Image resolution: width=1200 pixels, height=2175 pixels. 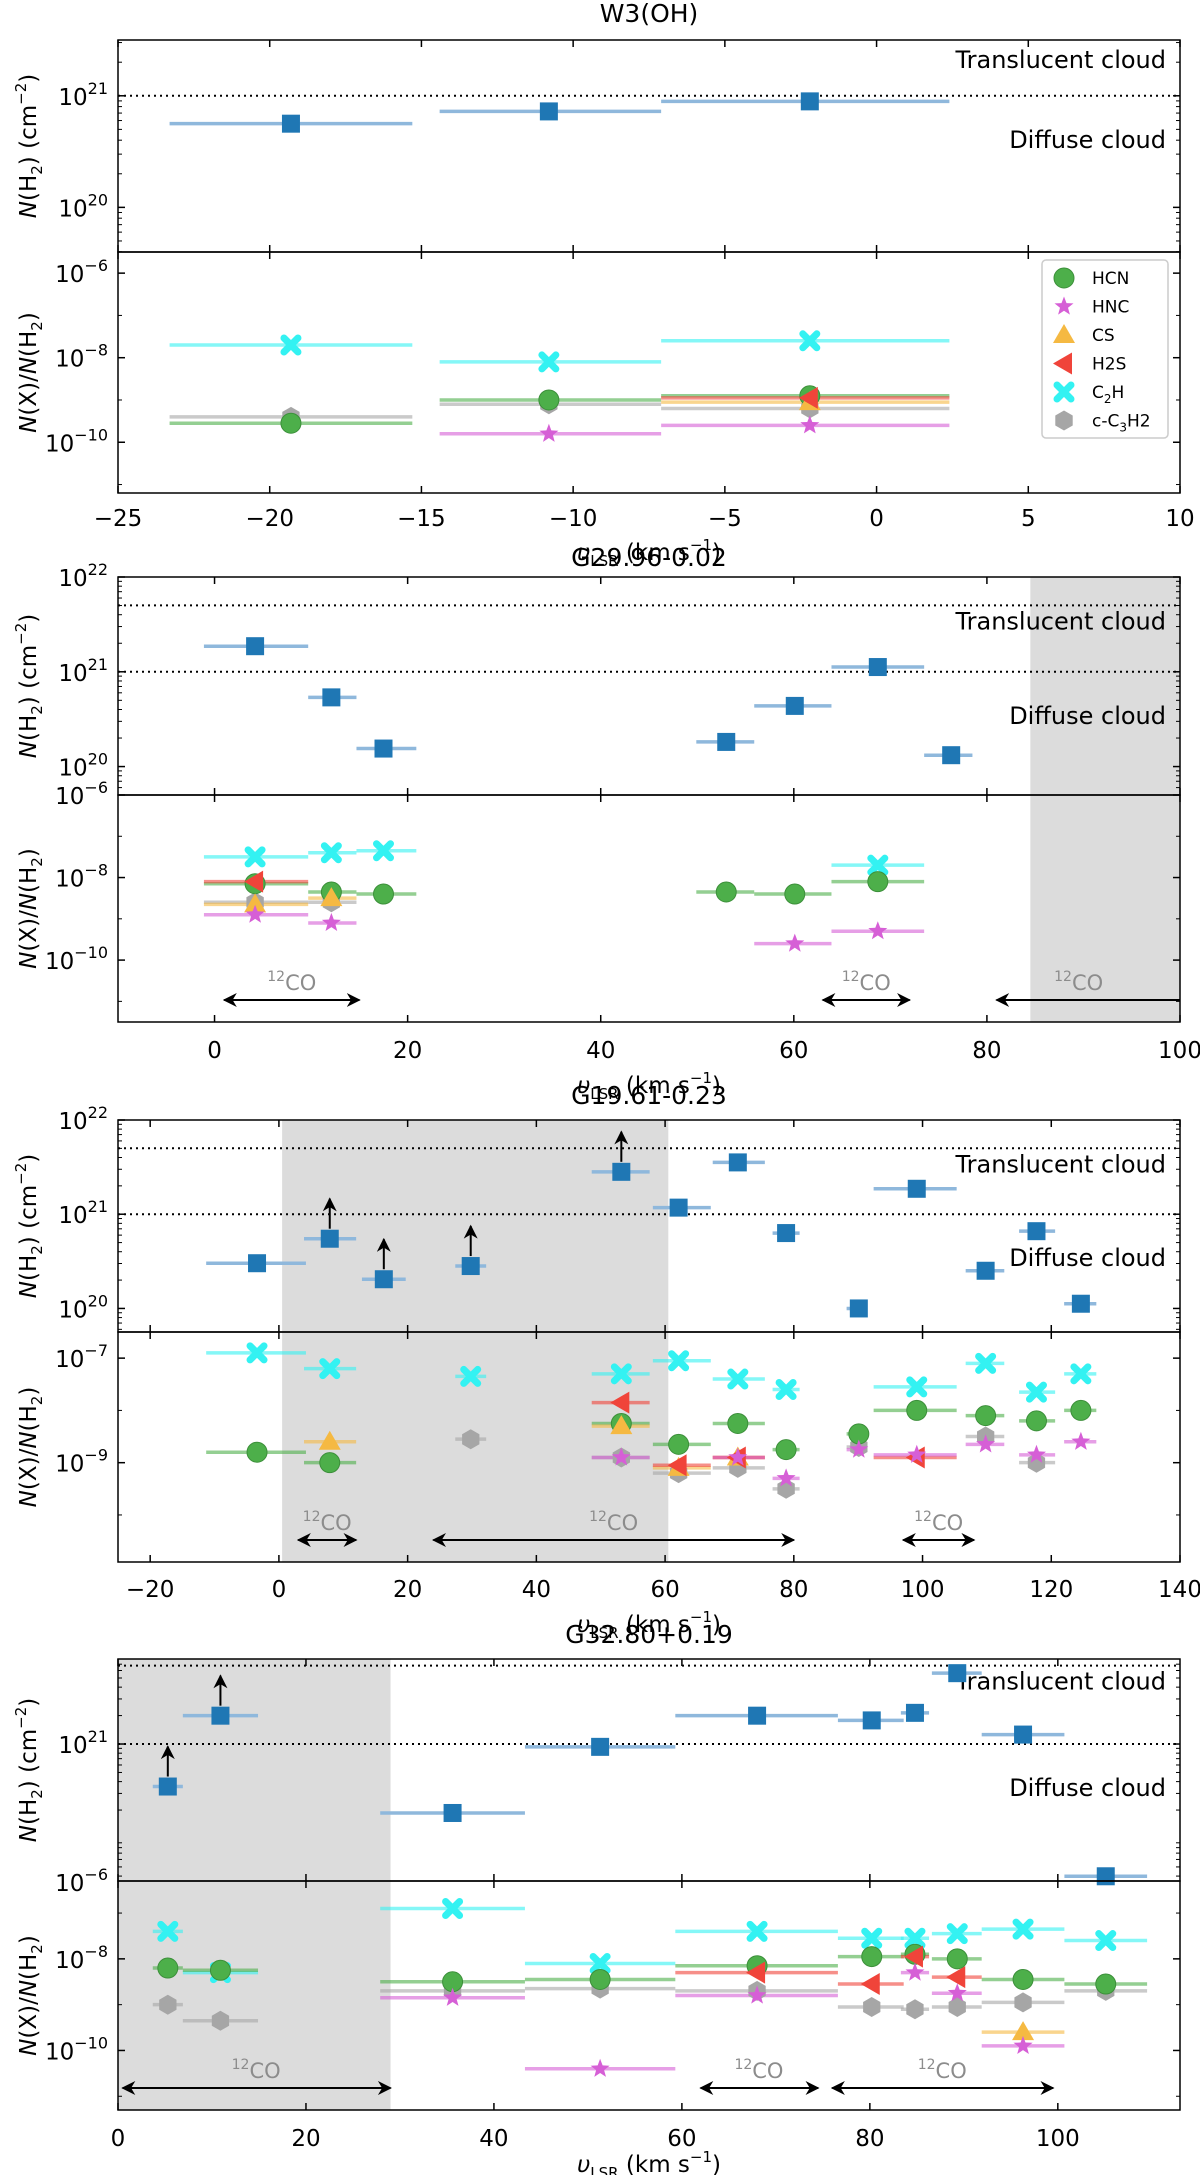 What do you see at coordinates (150, 1590) in the screenshot?
I see `x-tick-label: −20` at bounding box center [150, 1590].